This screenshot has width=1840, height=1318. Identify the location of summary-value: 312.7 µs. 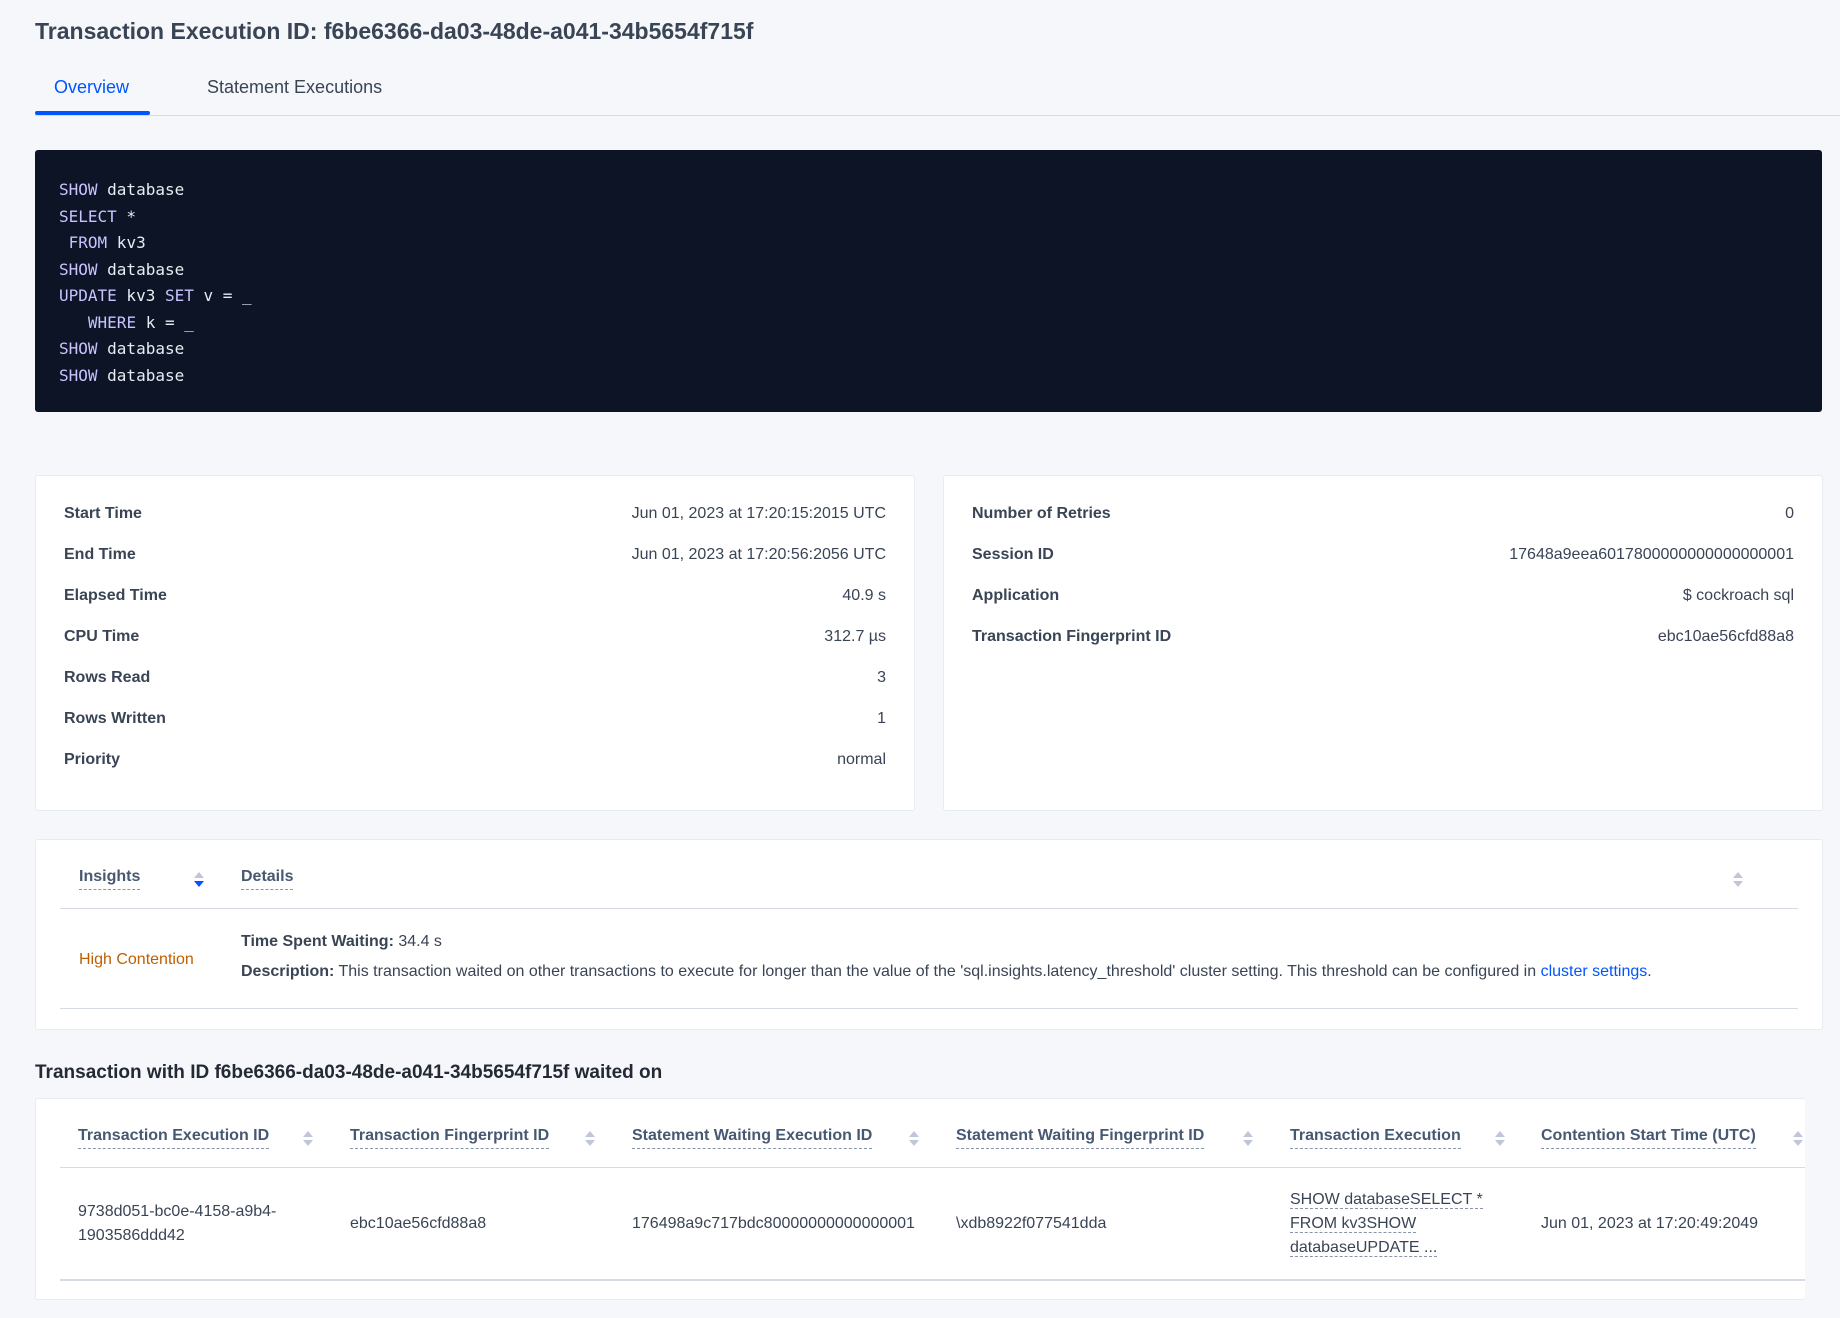
(855, 636).